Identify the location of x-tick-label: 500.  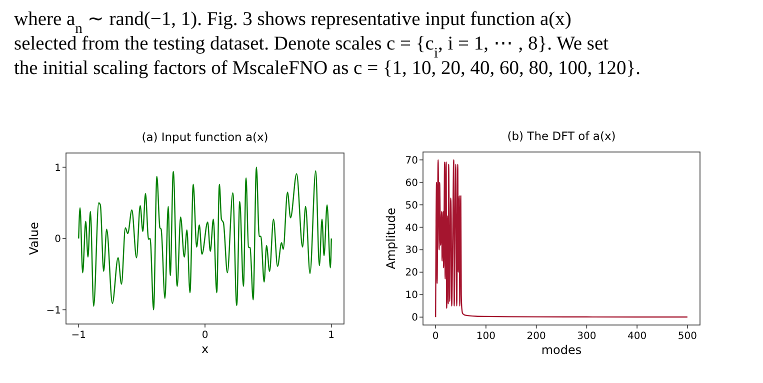
(687, 336).